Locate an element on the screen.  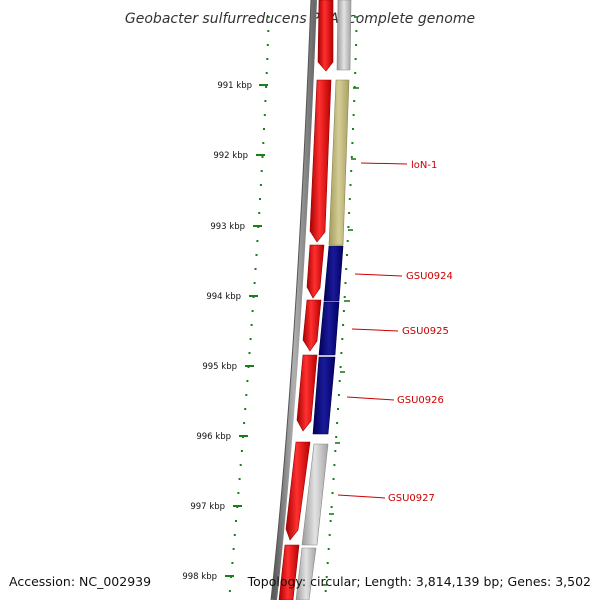
gene-label-GSU0925: GSU0925 is located at coordinates (425, 331).